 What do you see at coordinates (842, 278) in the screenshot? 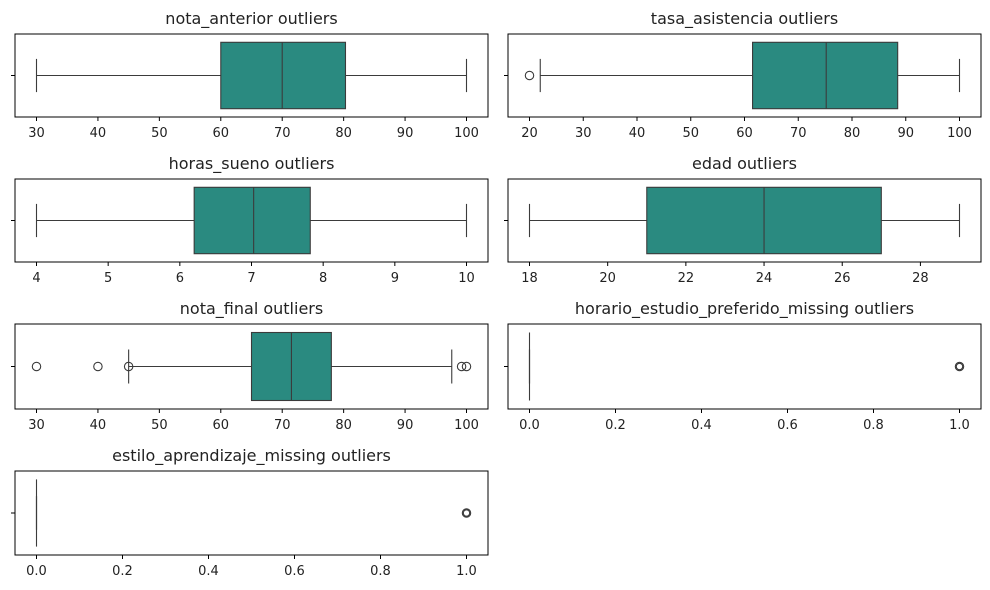
I see `x-tick-label: 26` at bounding box center [842, 278].